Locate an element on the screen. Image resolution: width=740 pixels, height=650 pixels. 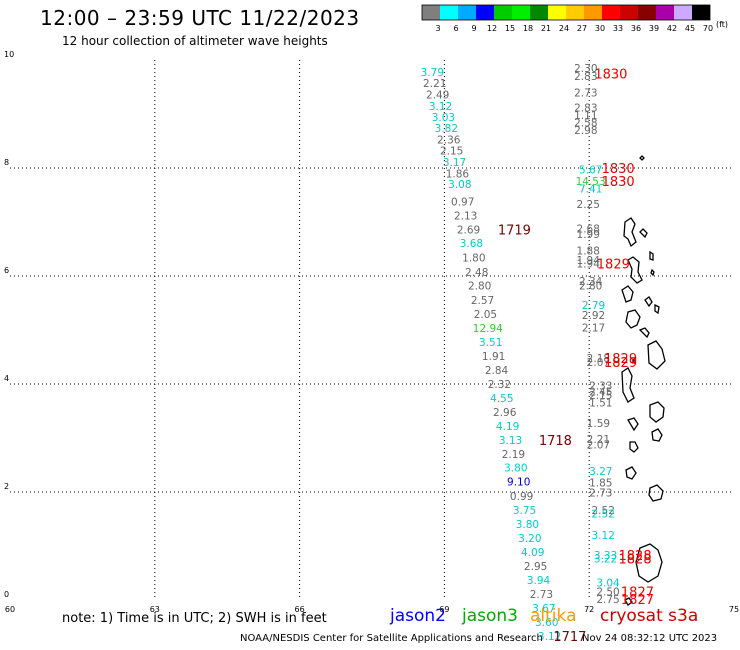
y-tick-label: 0 is located at coordinates (6, 594).